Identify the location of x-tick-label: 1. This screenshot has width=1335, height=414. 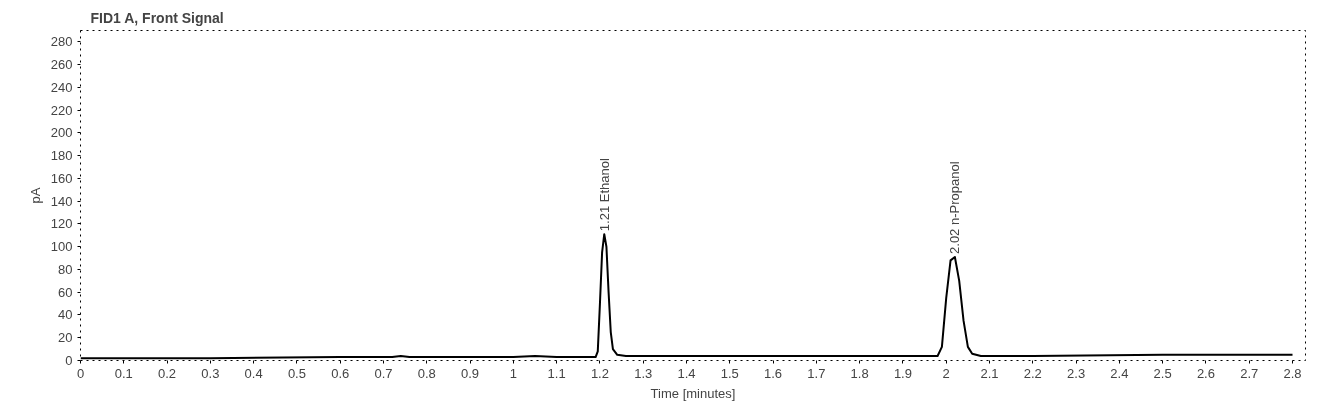
(513, 373).